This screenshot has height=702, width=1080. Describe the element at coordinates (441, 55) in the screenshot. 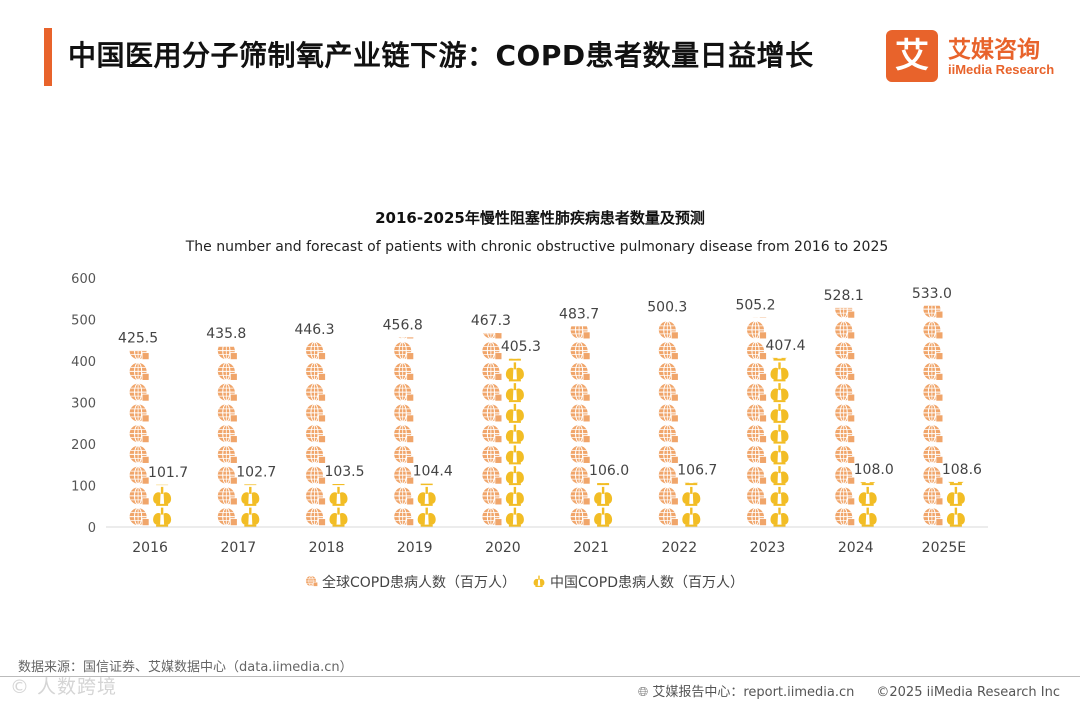

I see `page-title: 中国医用分子筛制氧产业链下游：COPD患者数量日益增长` at that location.